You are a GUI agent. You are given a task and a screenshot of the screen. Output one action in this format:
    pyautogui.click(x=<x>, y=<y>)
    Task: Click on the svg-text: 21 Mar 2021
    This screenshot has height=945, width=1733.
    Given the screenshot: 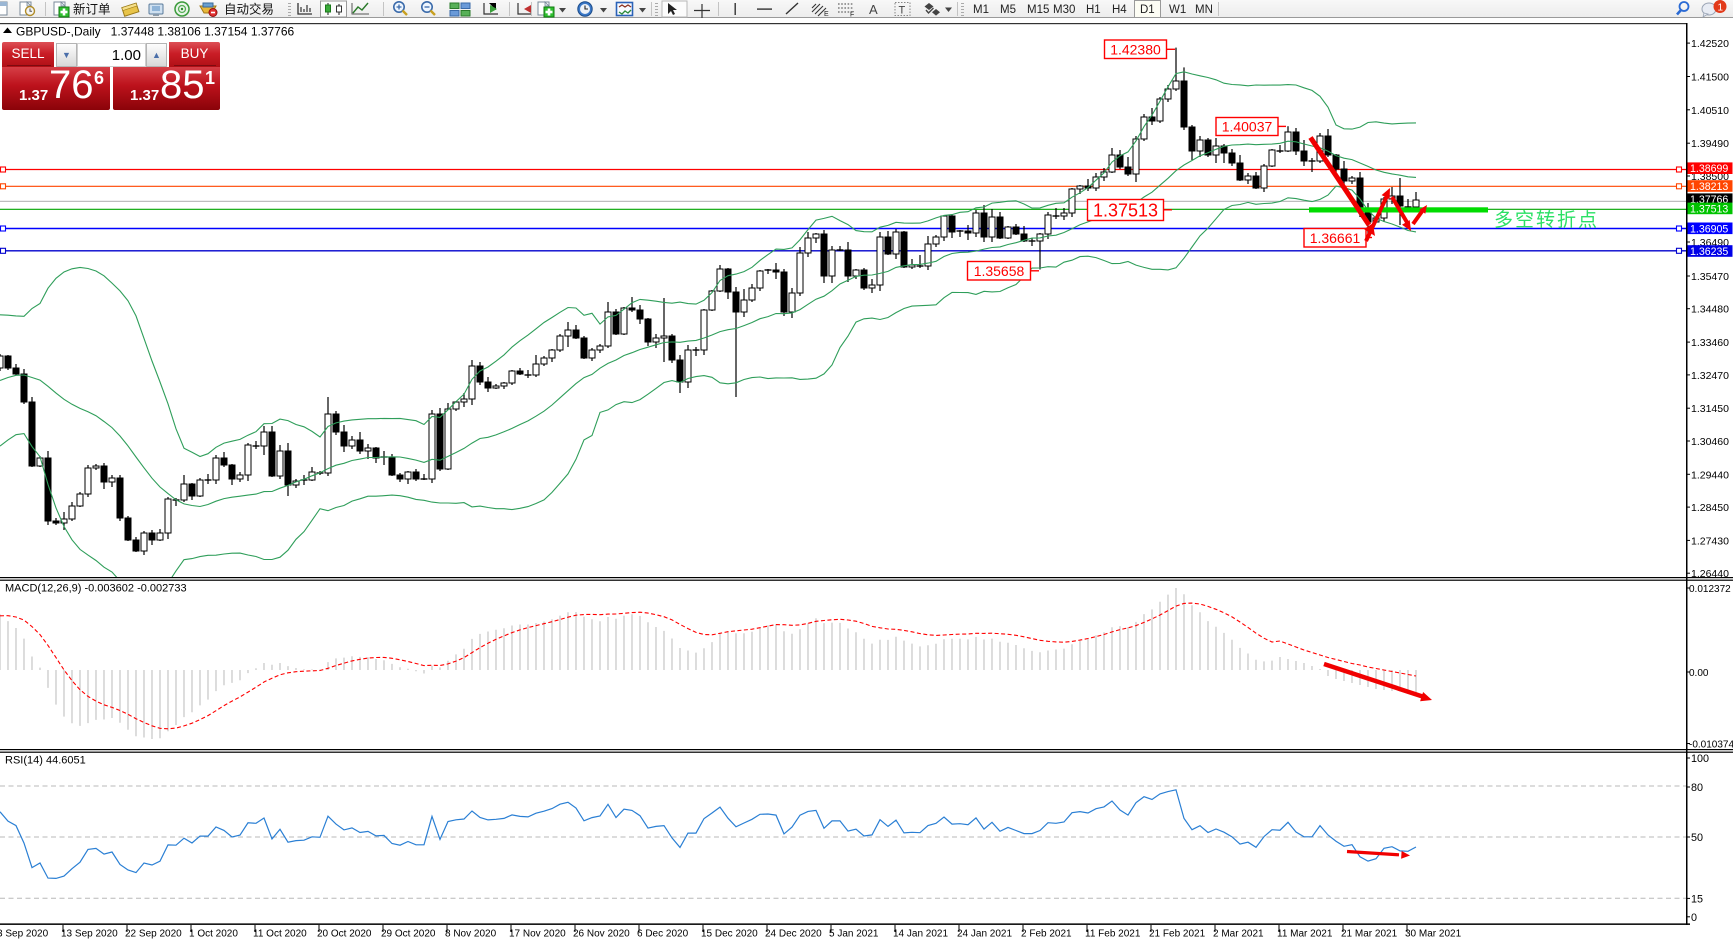 What is the action you would take?
    pyautogui.click(x=1369, y=934)
    